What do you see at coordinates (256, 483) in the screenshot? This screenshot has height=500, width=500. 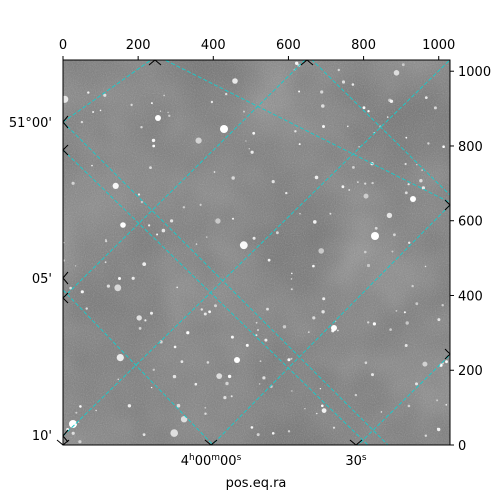 I see `x-axis-label: pos.eq.ra` at bounding box center [256, 483].